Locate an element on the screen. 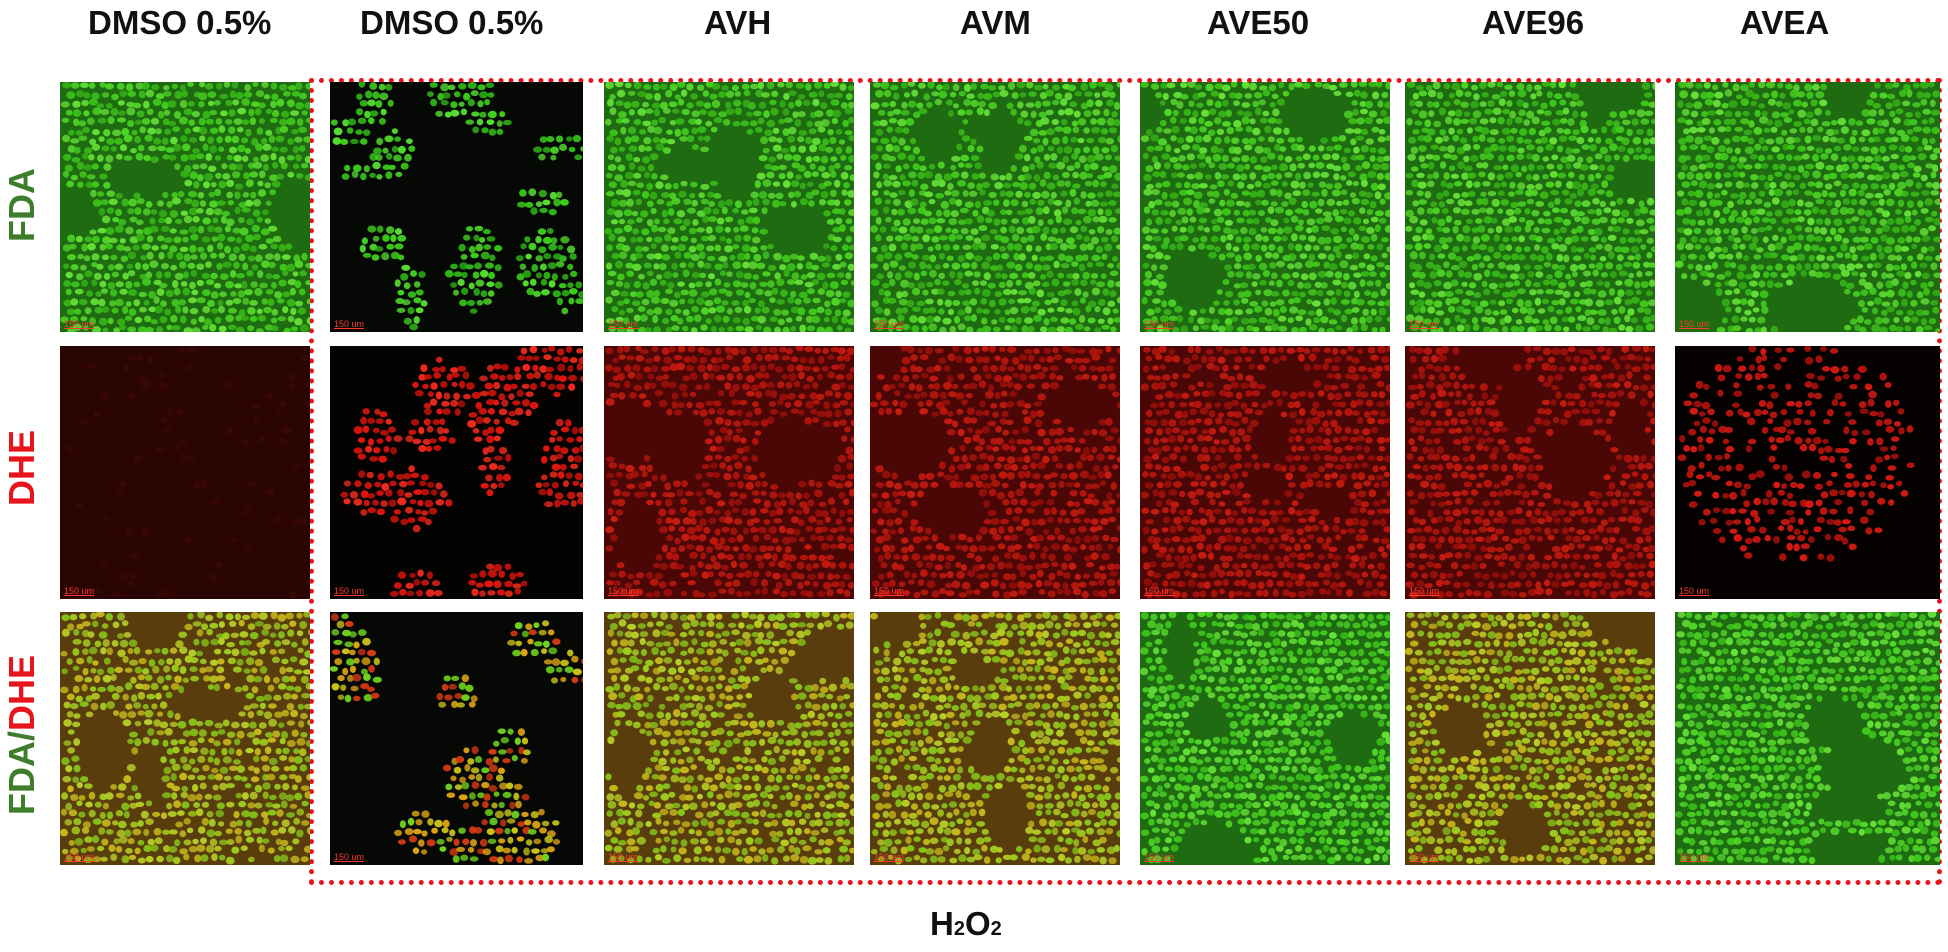  micrograph-panel: 150 um is located at coordinates (995, 207).